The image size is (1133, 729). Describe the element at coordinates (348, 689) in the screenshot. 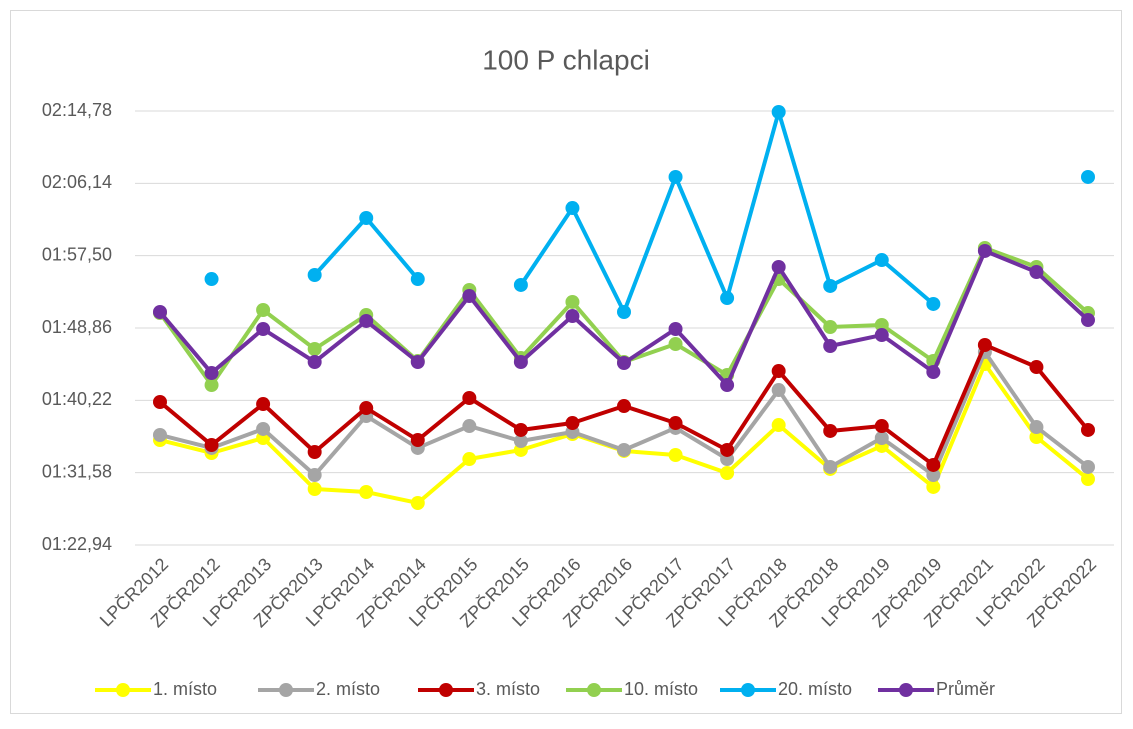

I see `legend-label: 2. místo` at that location.